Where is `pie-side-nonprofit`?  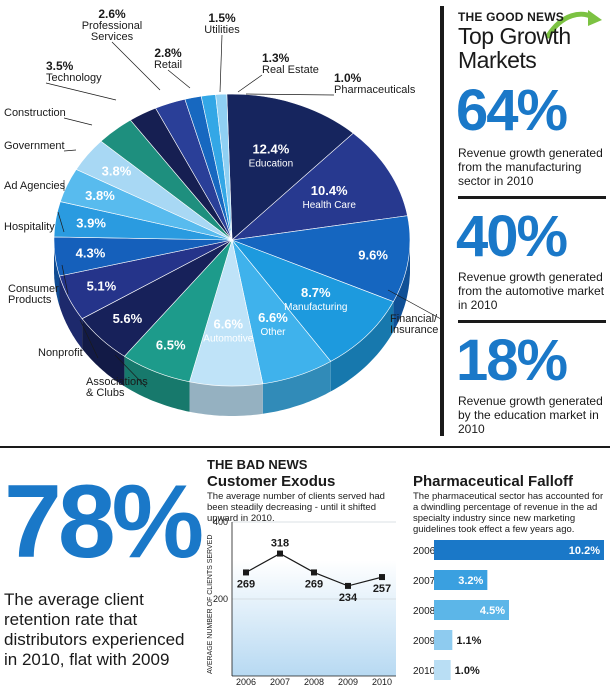 pie-side-nonprofit is located at coordinates (103, 352).